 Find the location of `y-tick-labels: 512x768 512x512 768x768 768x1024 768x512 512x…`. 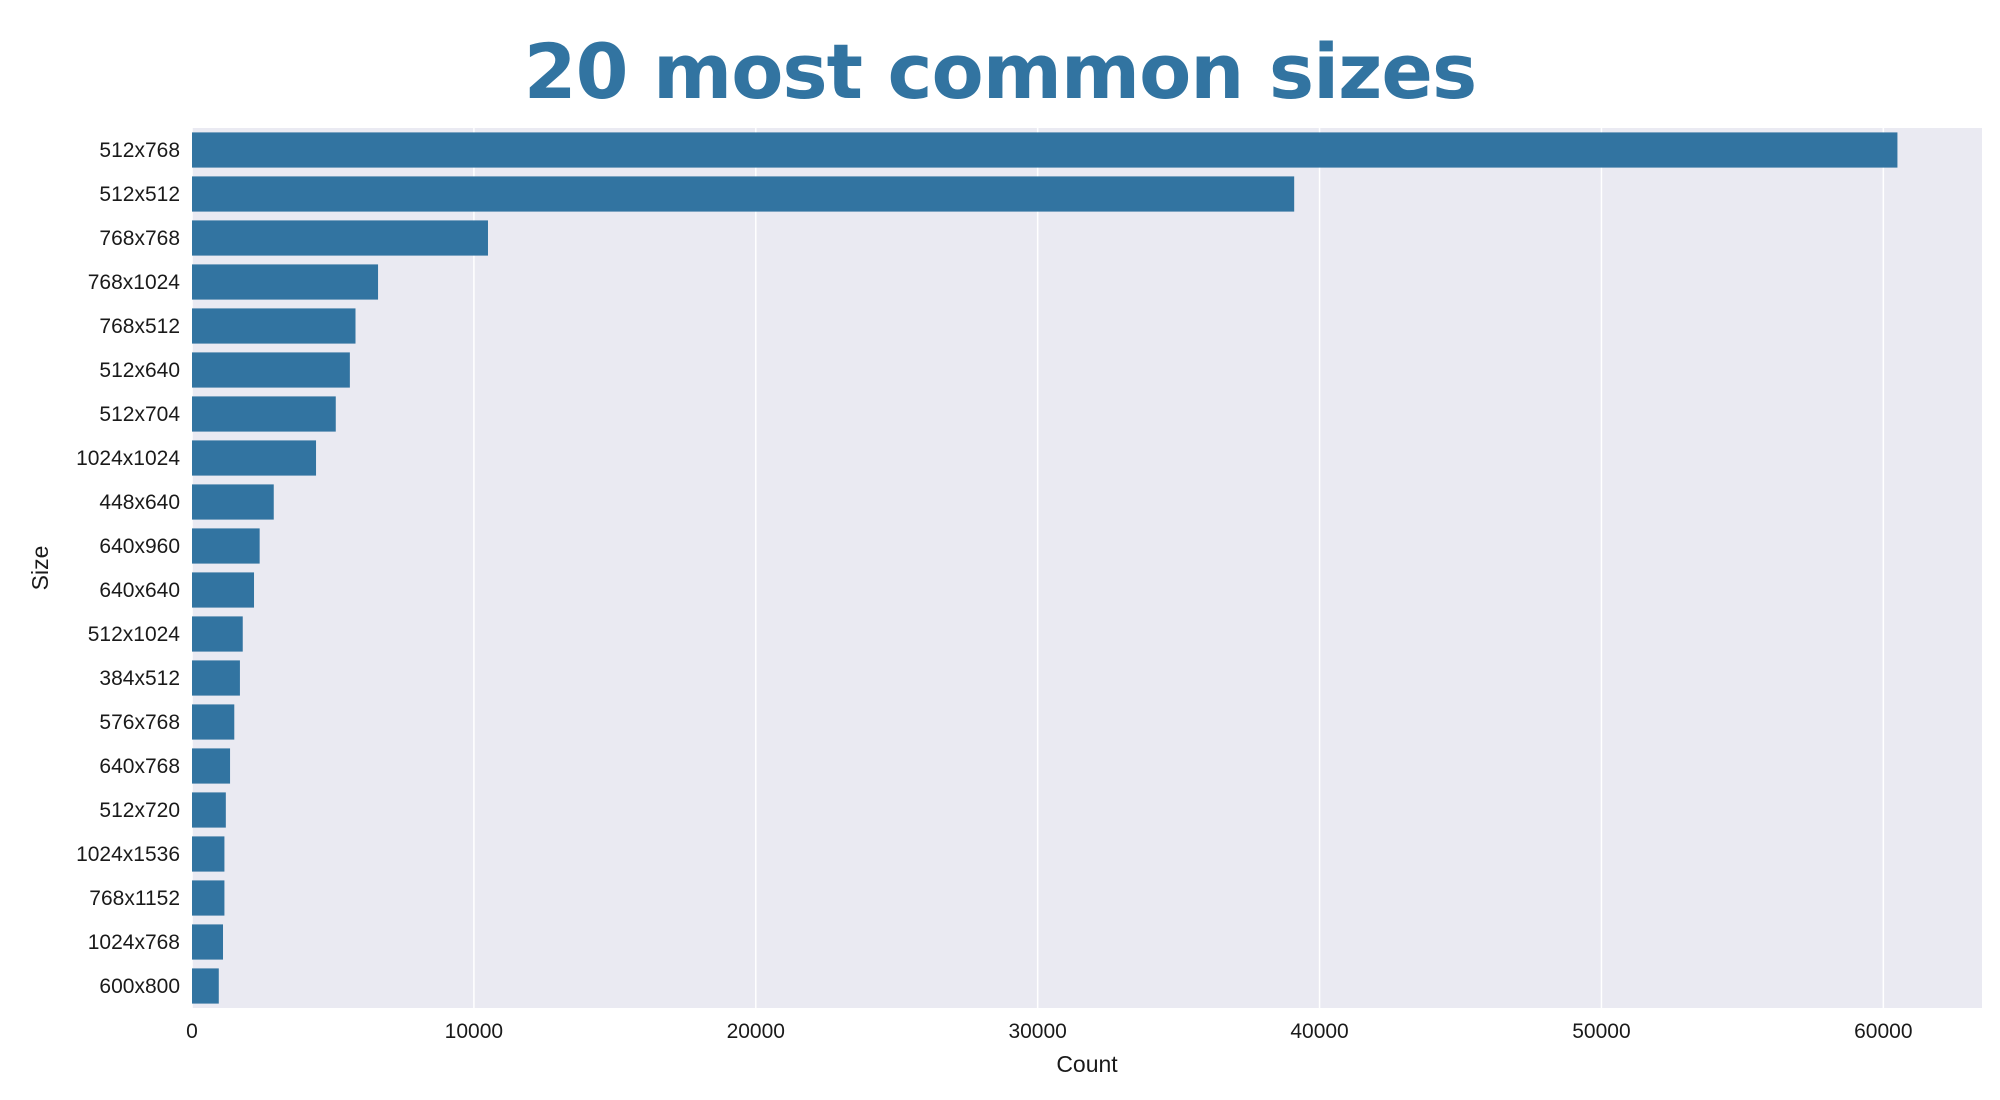

y-tick-labels: 512x768 512x512 768x768 768x1024 768x512 512x… is located at coordinates (128, 568).